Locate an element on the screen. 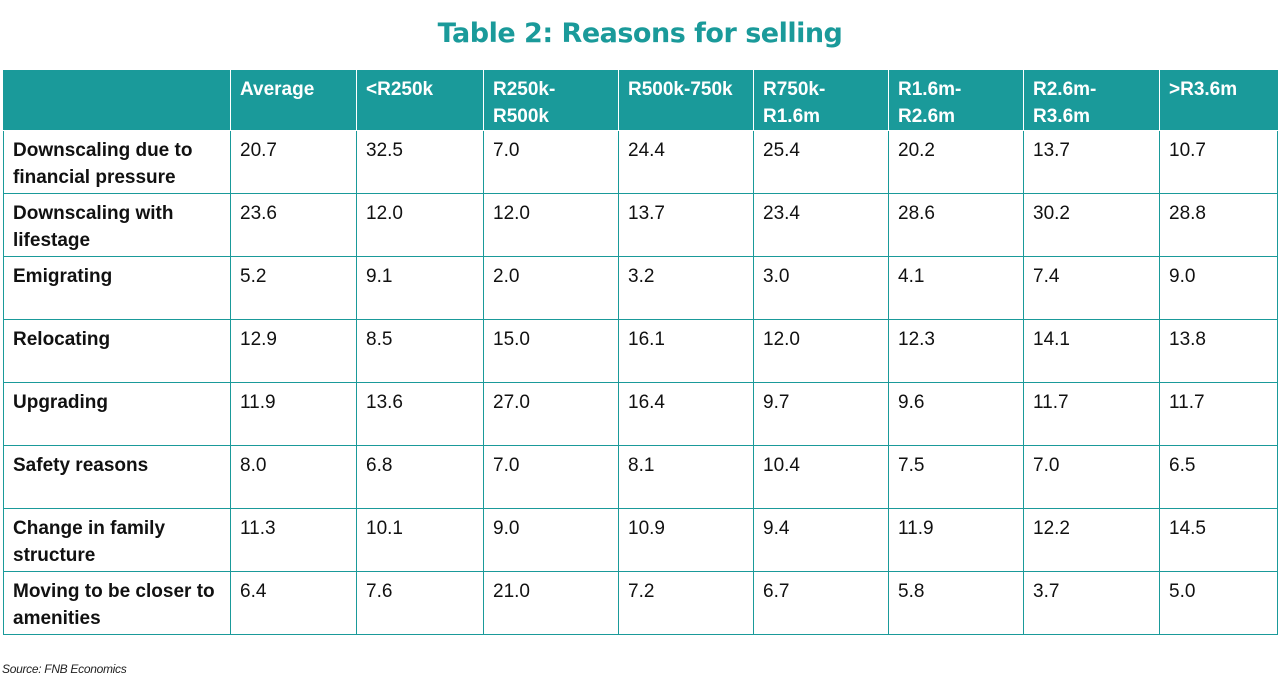  value-cell: 5.0 is located at coordinates (1218, 603).